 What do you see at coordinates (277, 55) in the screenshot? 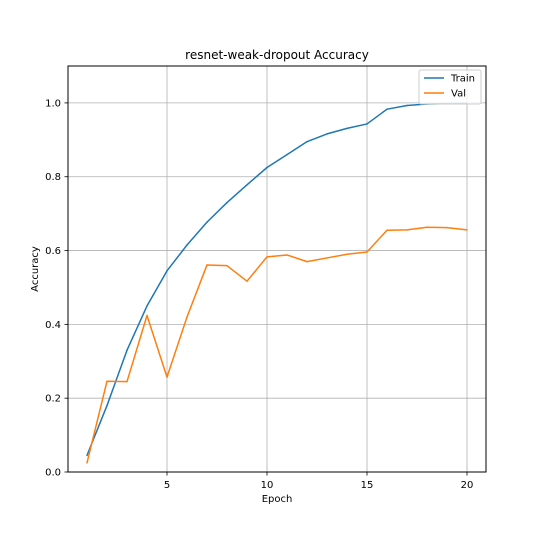
I see `chart-title: resnet-weak-dropout Accuracy` at bounding box center [277, 55].